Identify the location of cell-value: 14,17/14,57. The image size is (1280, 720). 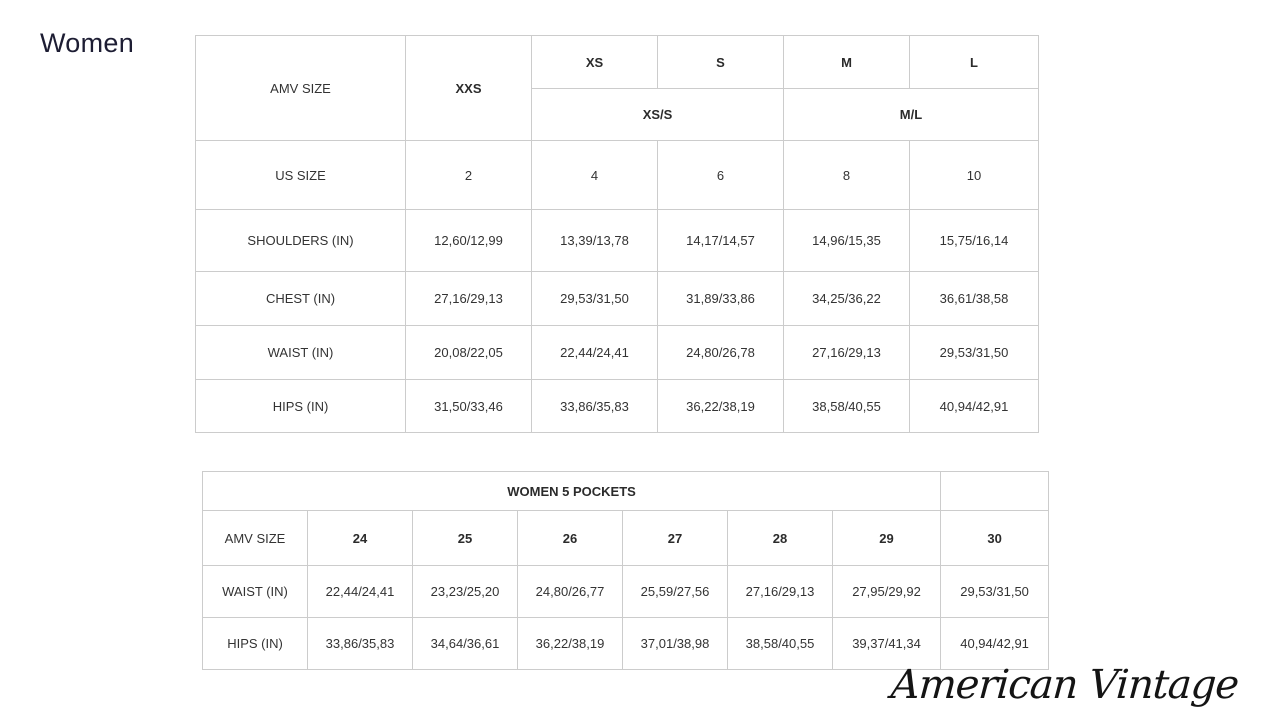
(720, 240).